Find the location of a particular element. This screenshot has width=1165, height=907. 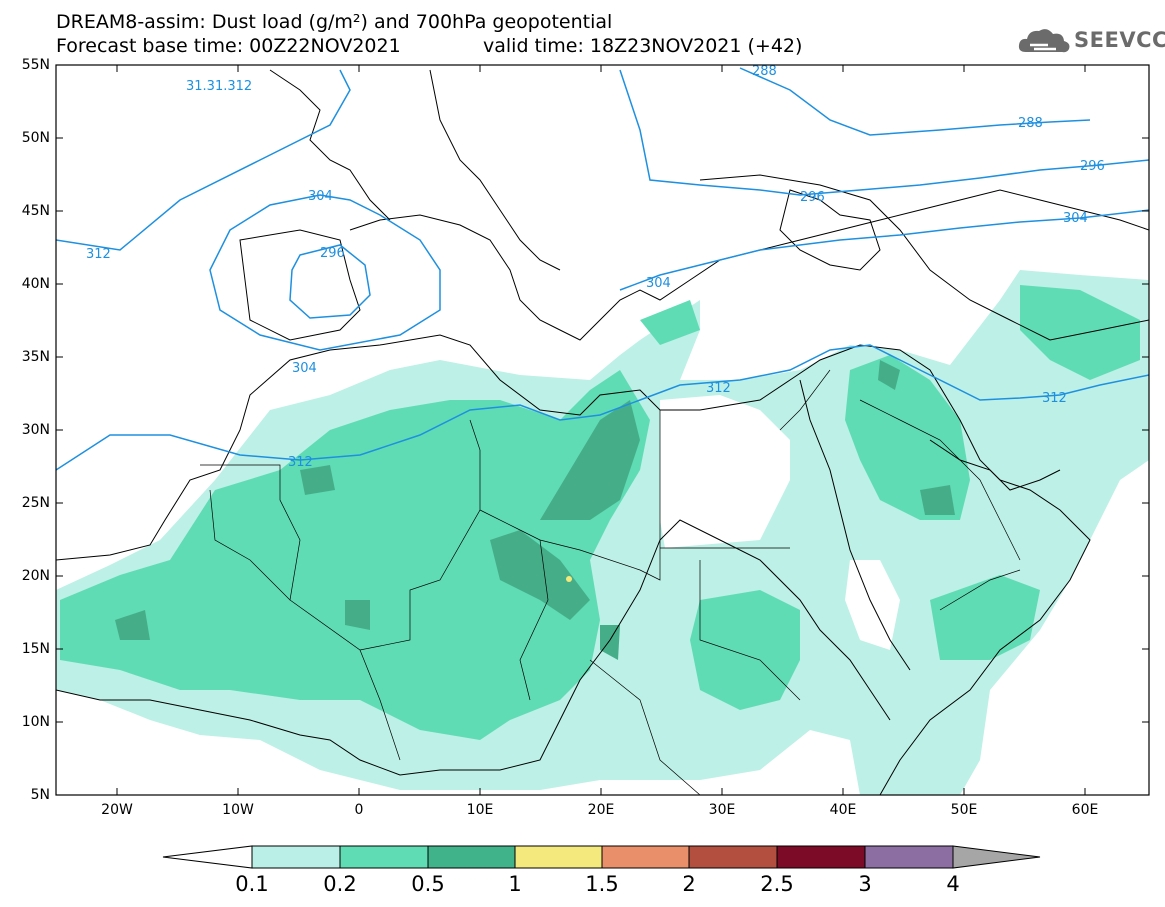

forecast-base-time: Forecast base time: 00Z22NOV2021 is located at coordinates (228, 46).